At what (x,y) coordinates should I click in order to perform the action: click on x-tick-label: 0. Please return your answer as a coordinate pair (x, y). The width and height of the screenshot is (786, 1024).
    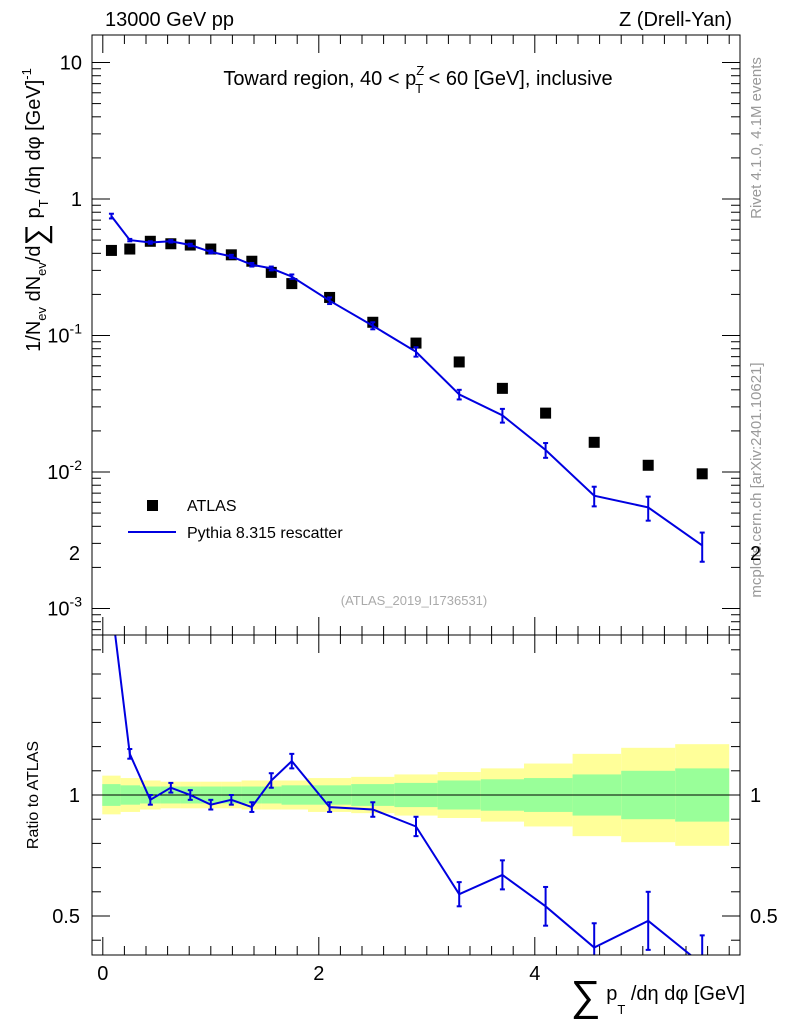
    Looking at the image, I should click on (102, 974).